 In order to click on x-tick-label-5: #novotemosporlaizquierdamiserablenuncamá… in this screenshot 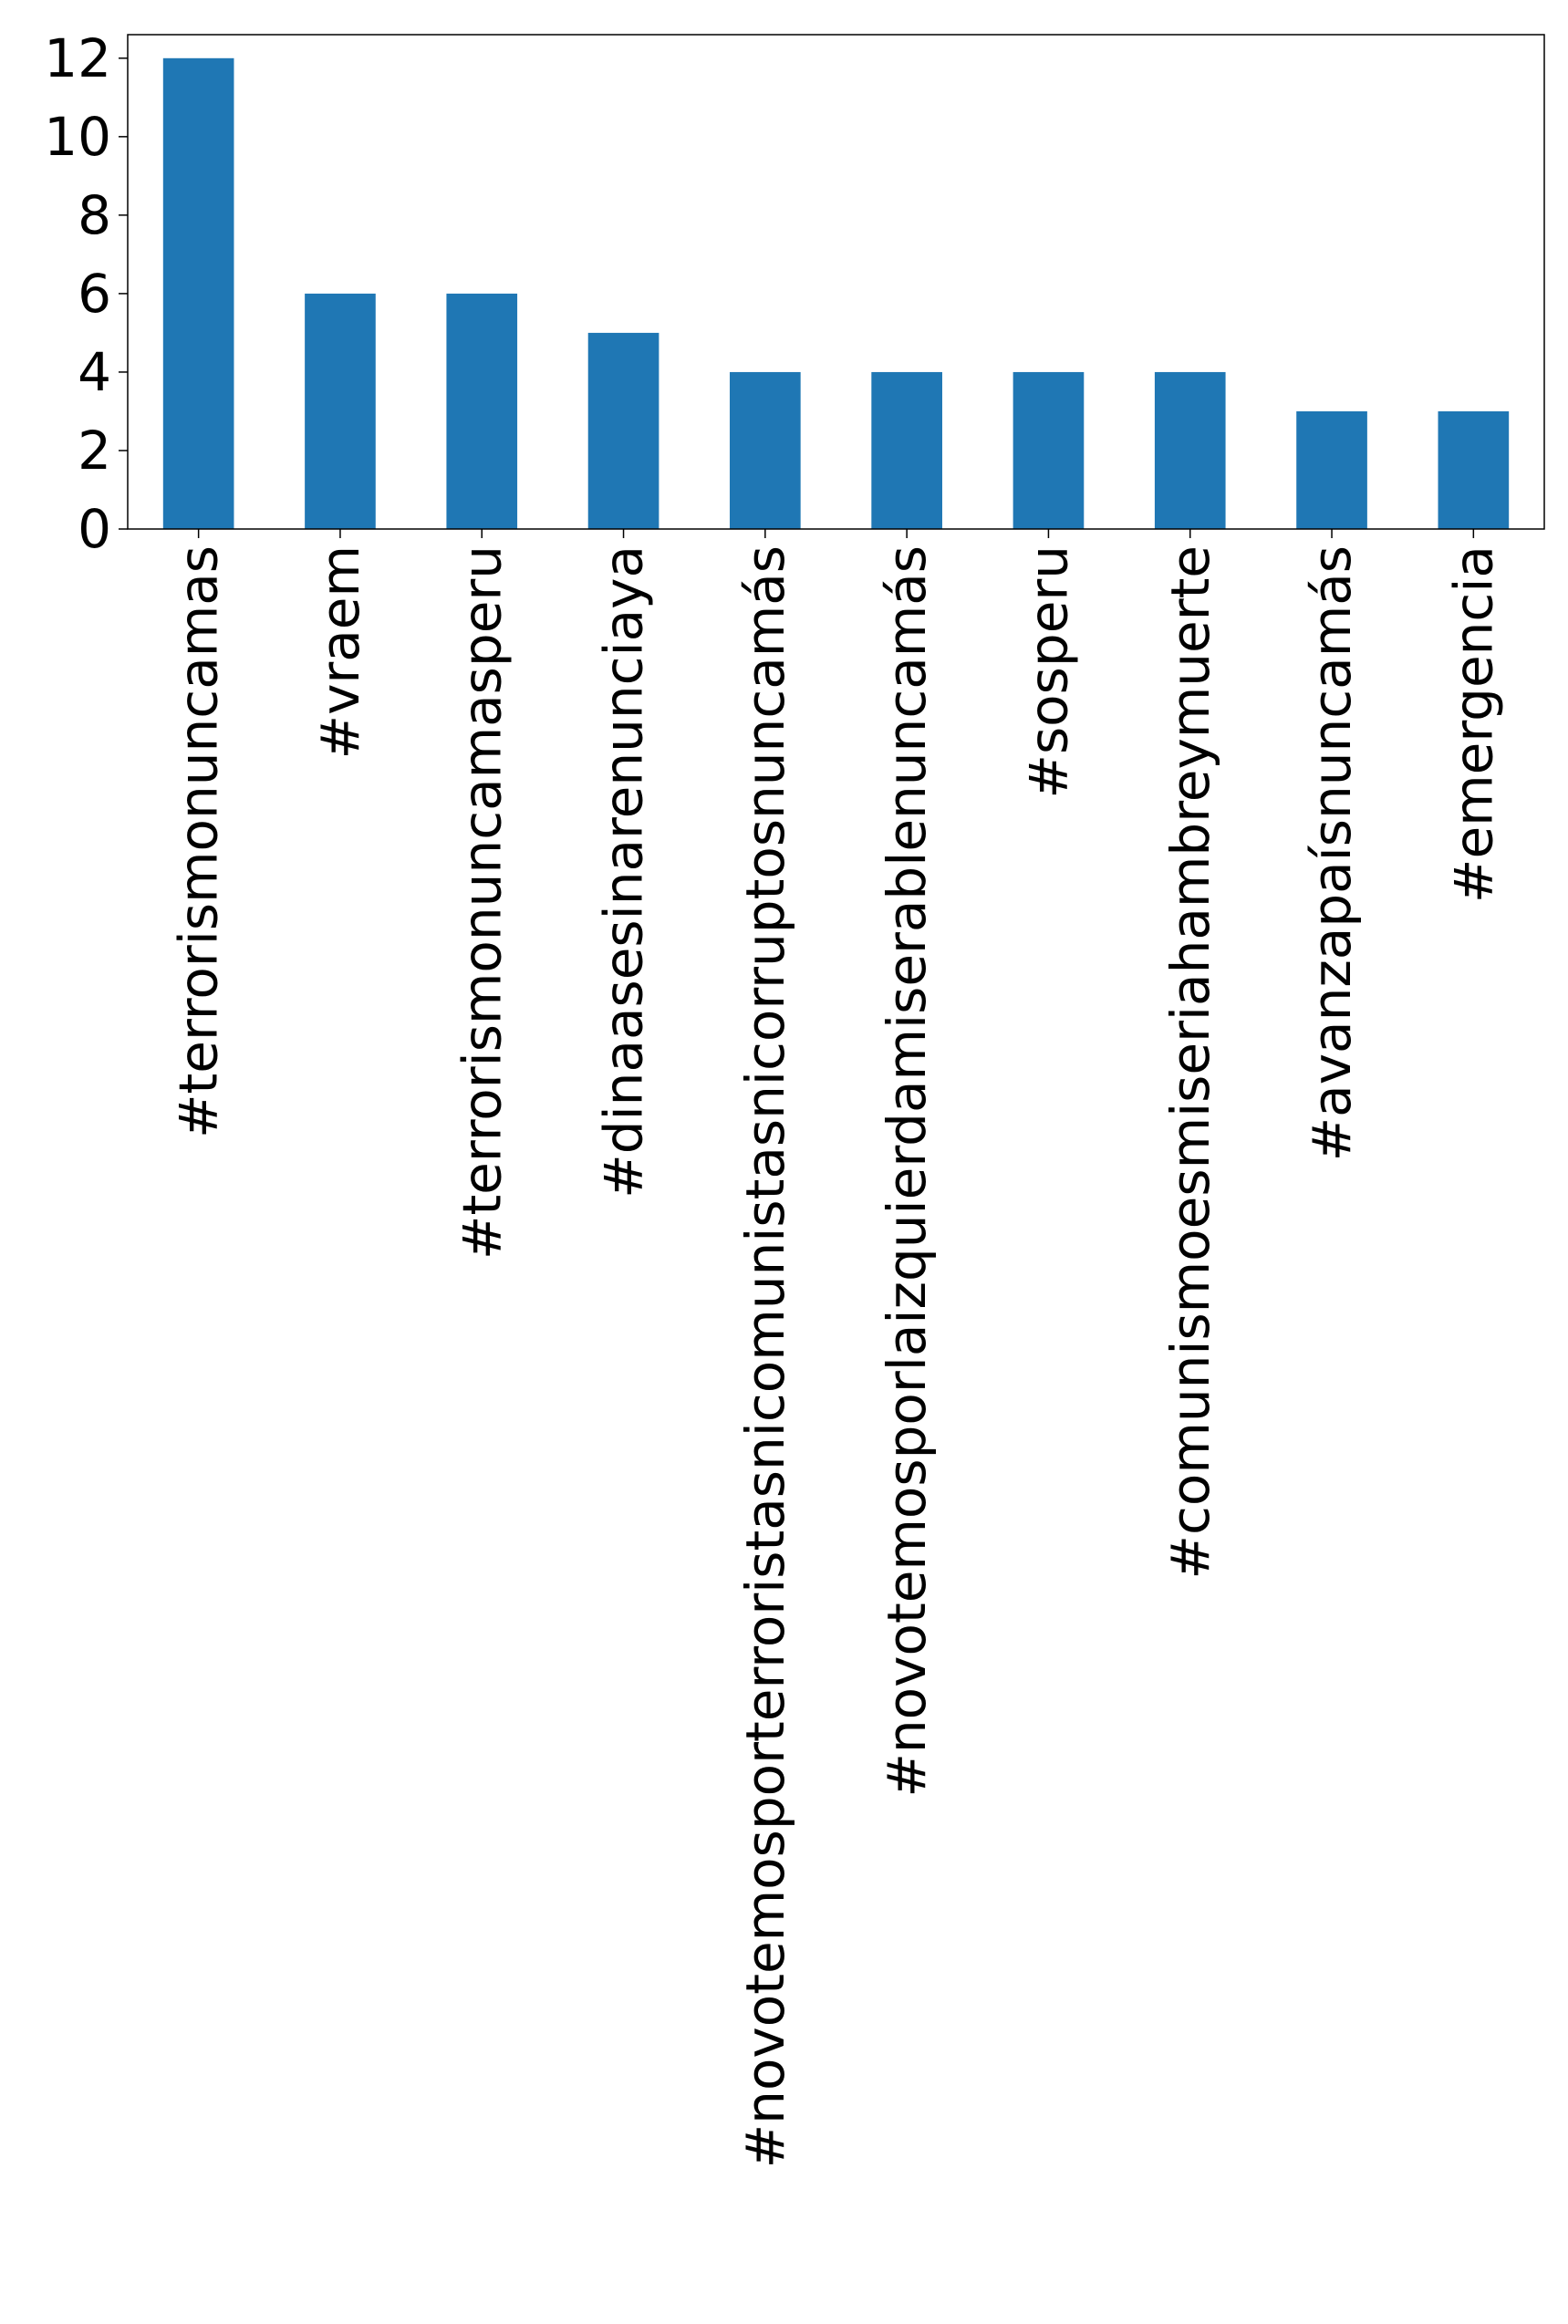, I will do `click(907, 1172)`.